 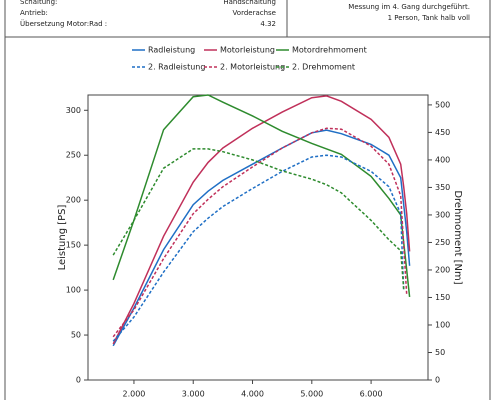 What do you see at coordinates (323, 67) in the screenshot?
I see `legend-label: 2. Drehmoment` at bounding box center [323, 67].